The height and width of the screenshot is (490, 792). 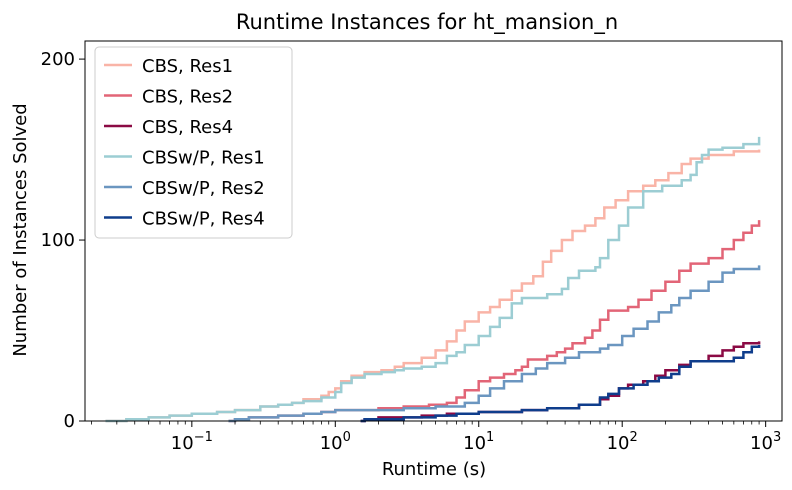 What do you see at coordinates (622, 442) in the screenshot?
I see `x-tick-label: 10²` at bounding box center [622, 442].